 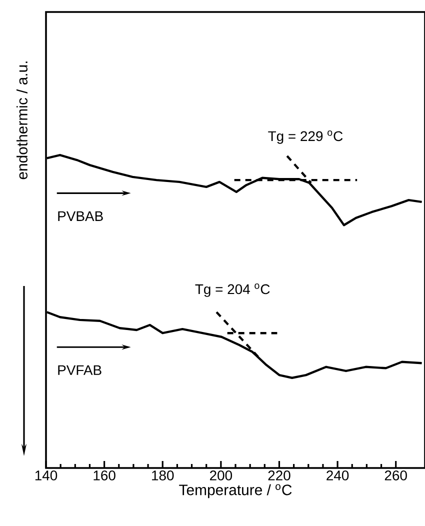 What do you see at coordinates (46, 475) in the screenshot?
I see `x-tick-label: 140` at bounding box center [46, 475].